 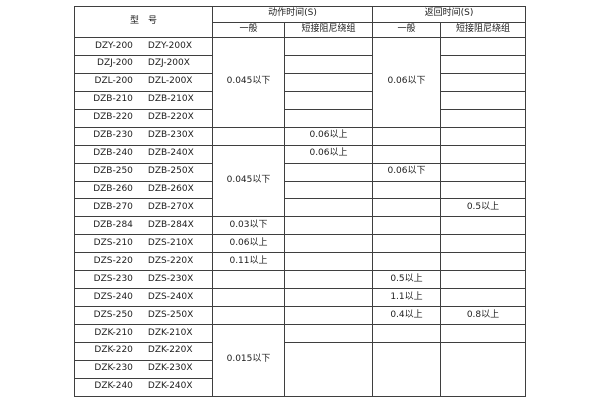 What do you see at coordinates (170, 314) in the screenshot?
I see `model-name-x: DZS-250X` at bounding box center [170, 314].